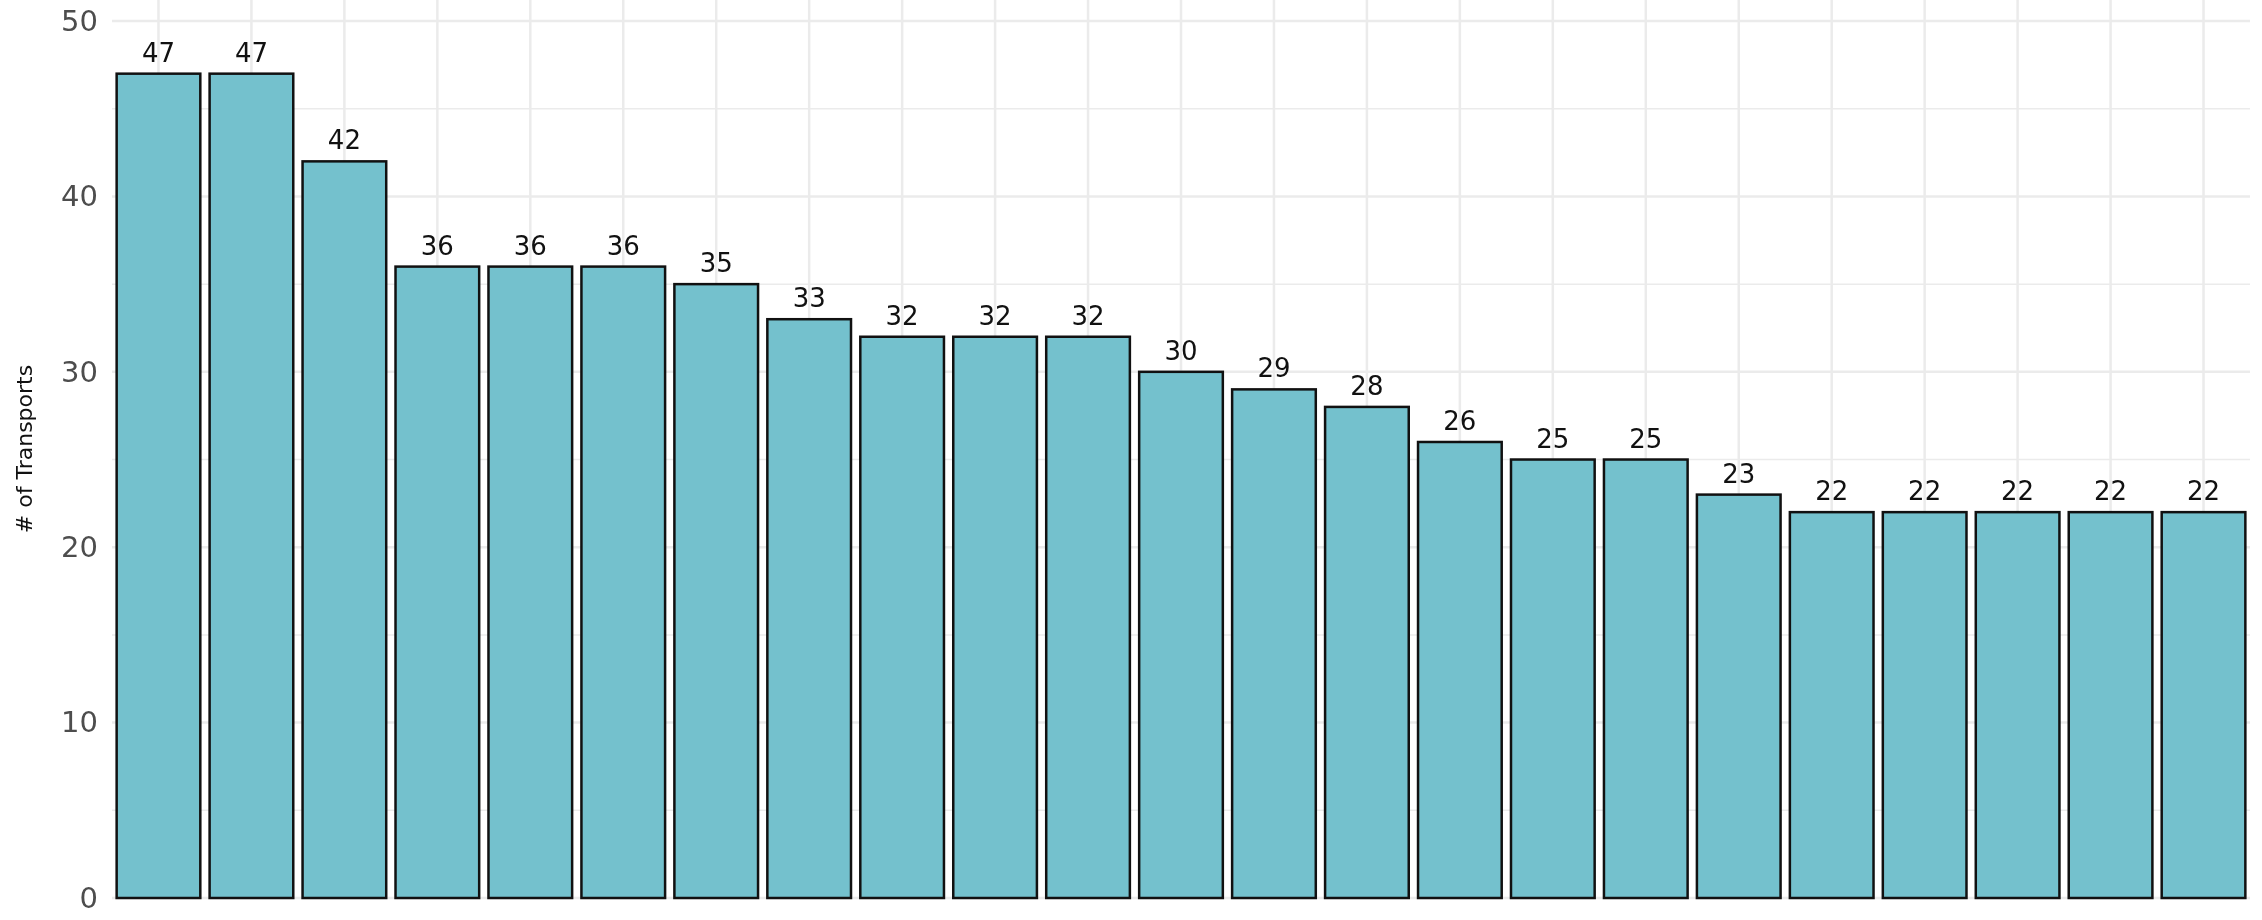  What do you see at coordinates (1367, 385) in the screenshot?
I see `data-label: 28` at bounding box center [1367, 385].